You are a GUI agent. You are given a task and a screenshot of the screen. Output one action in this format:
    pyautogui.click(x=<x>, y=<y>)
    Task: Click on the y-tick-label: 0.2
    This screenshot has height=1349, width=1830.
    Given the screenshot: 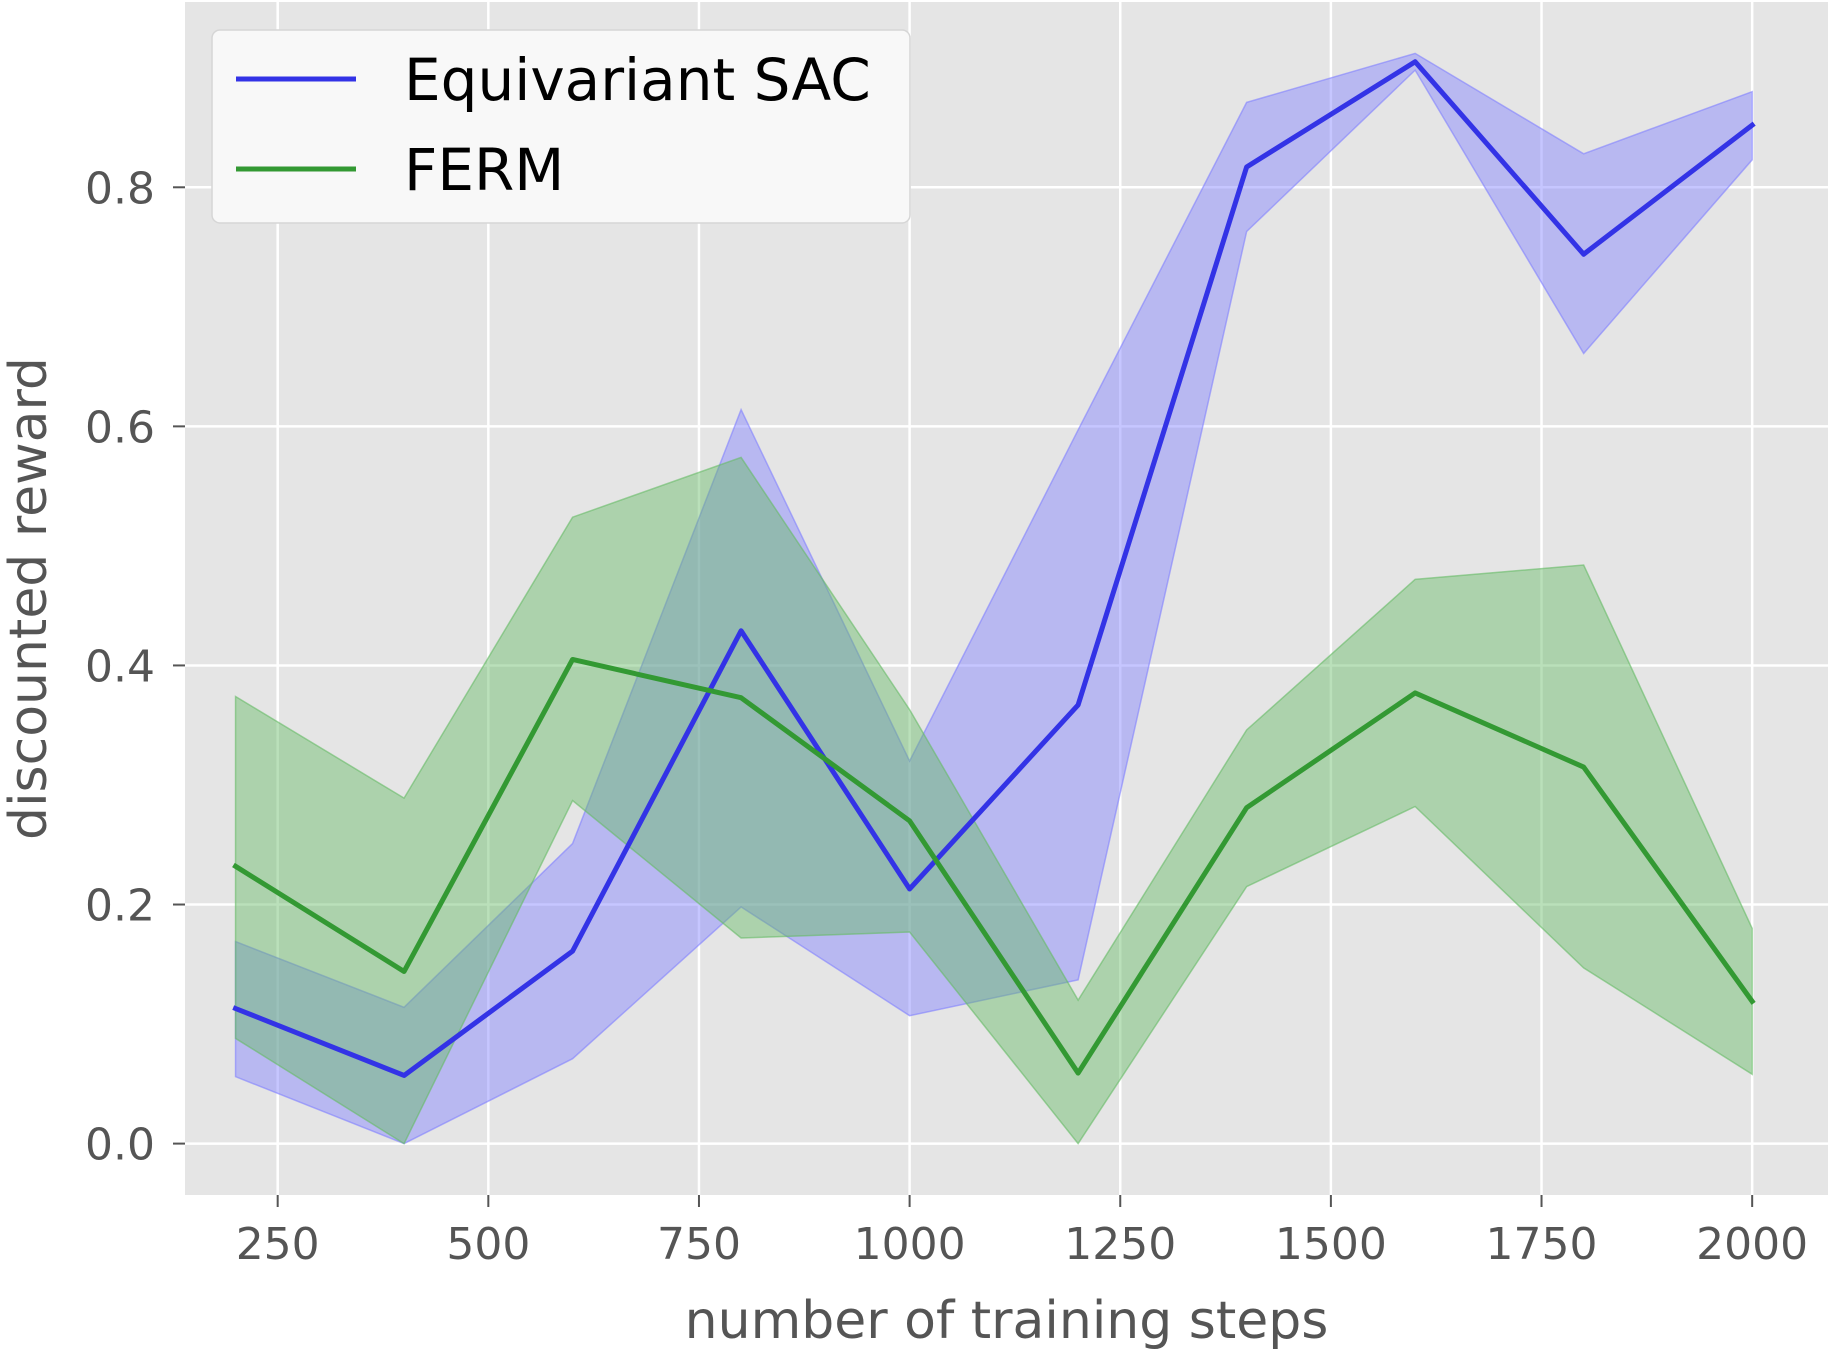 What is the action you would take?
    pyautogui.click(x=120, y=906)
    